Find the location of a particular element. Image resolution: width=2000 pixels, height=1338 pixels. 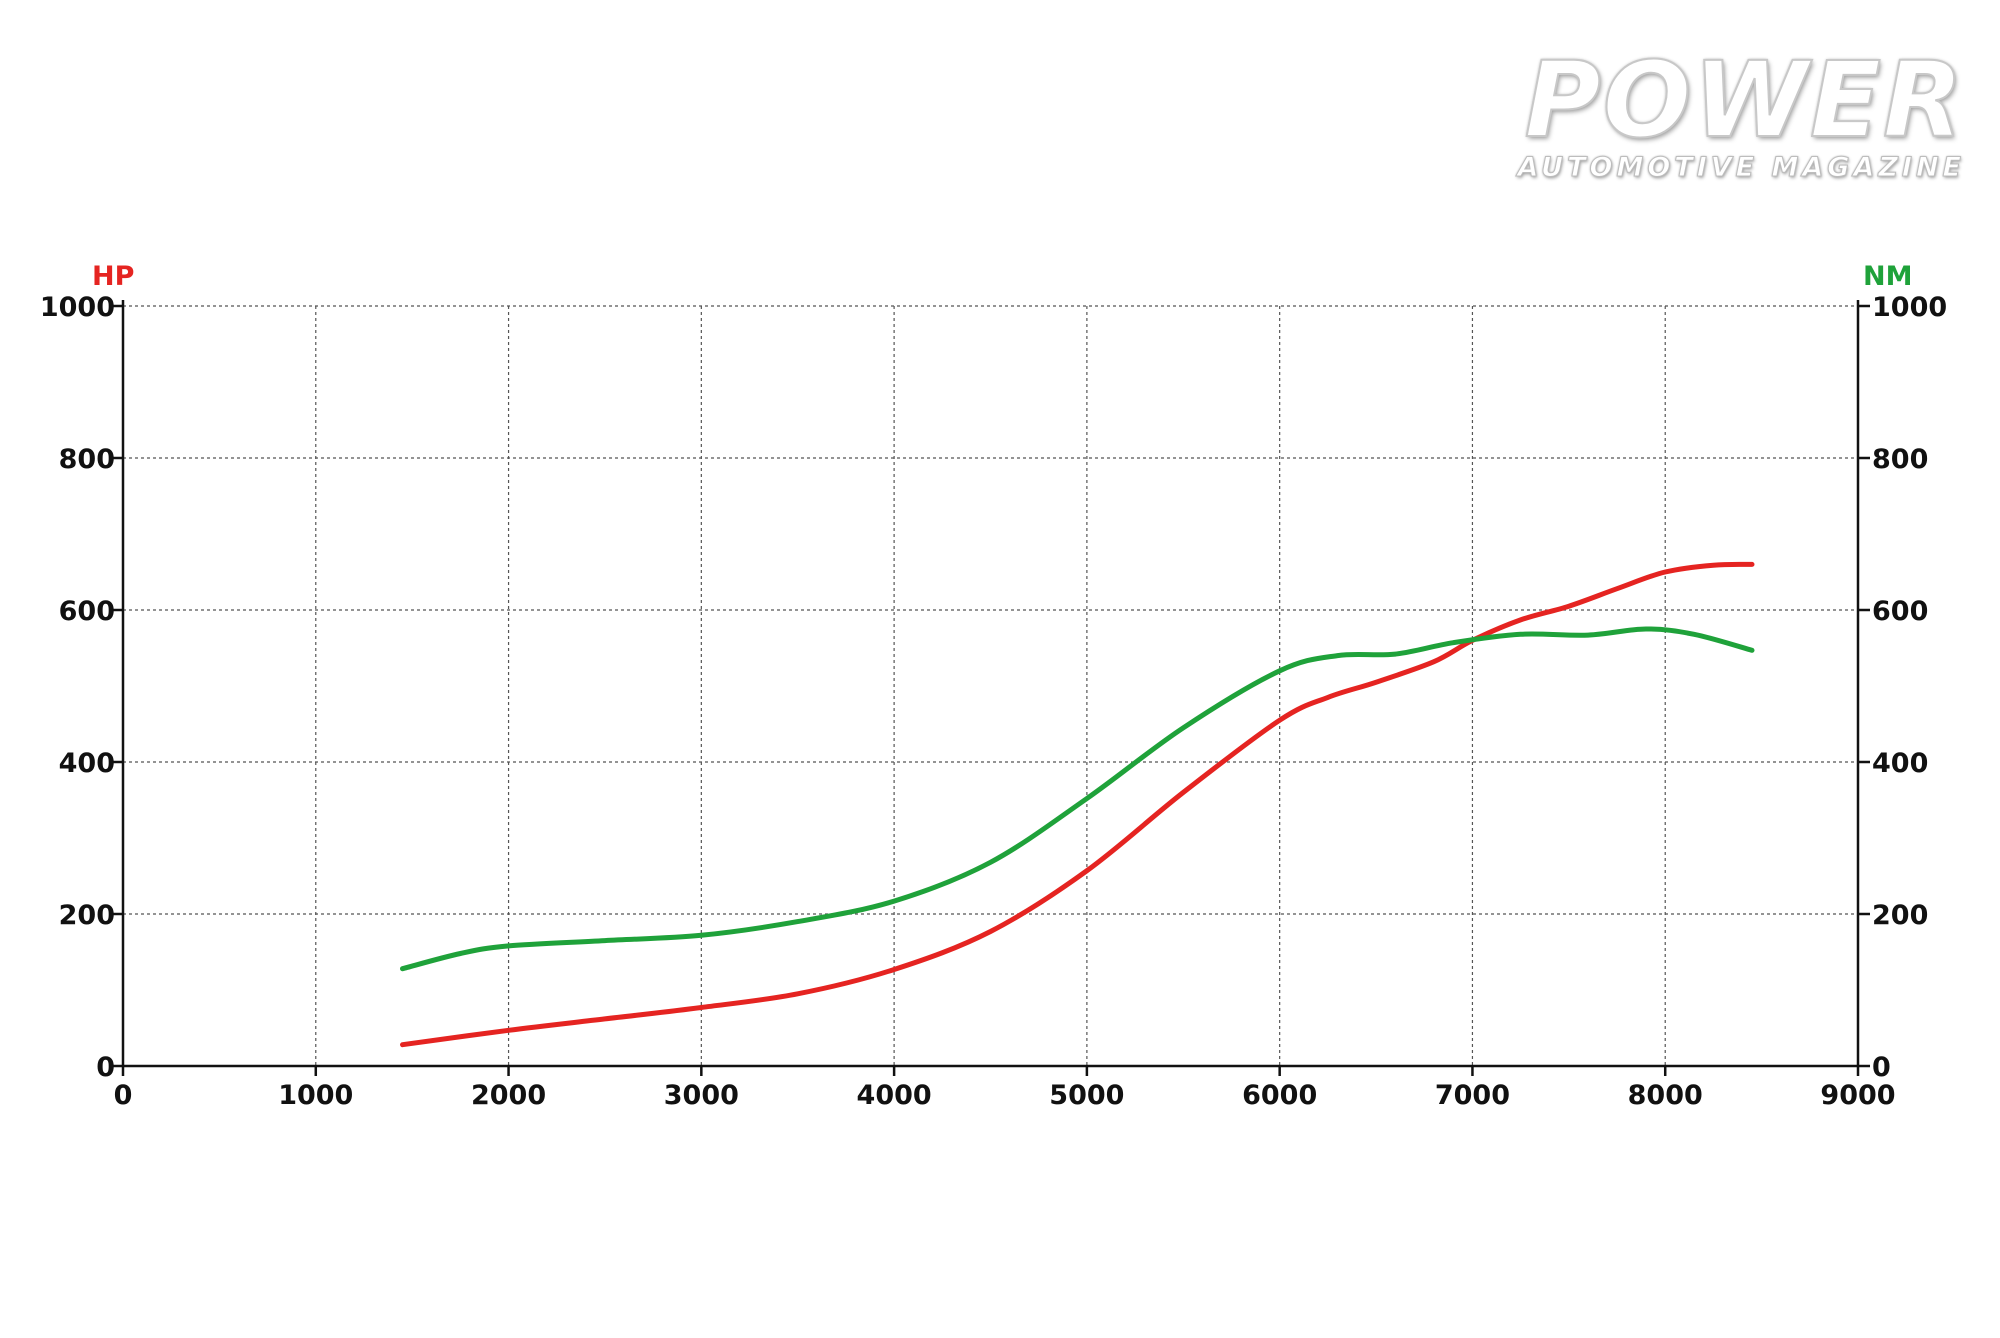

x-tick-label: 2000 is located at coordinates (508, 1095).